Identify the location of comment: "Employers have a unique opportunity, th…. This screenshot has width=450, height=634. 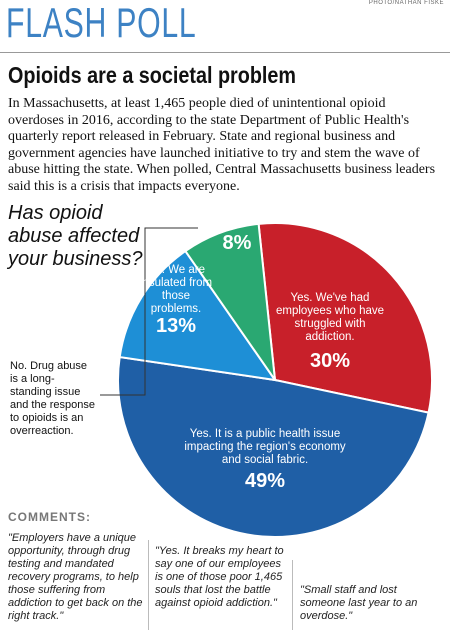
(75, 577).